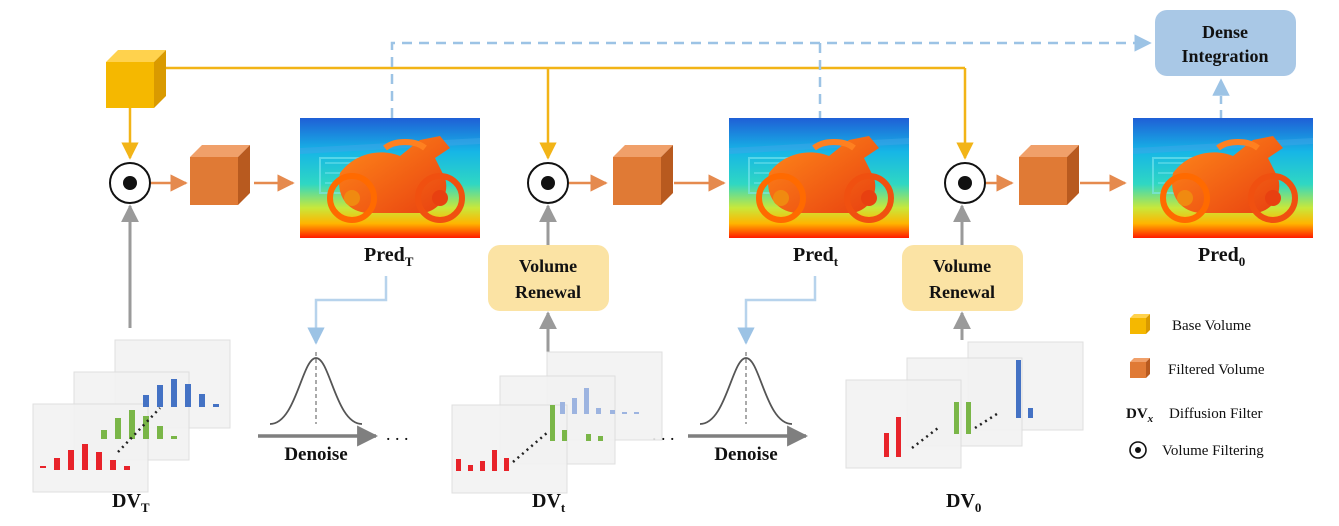  I want to click on dv-T-stack, so click(131, 416).